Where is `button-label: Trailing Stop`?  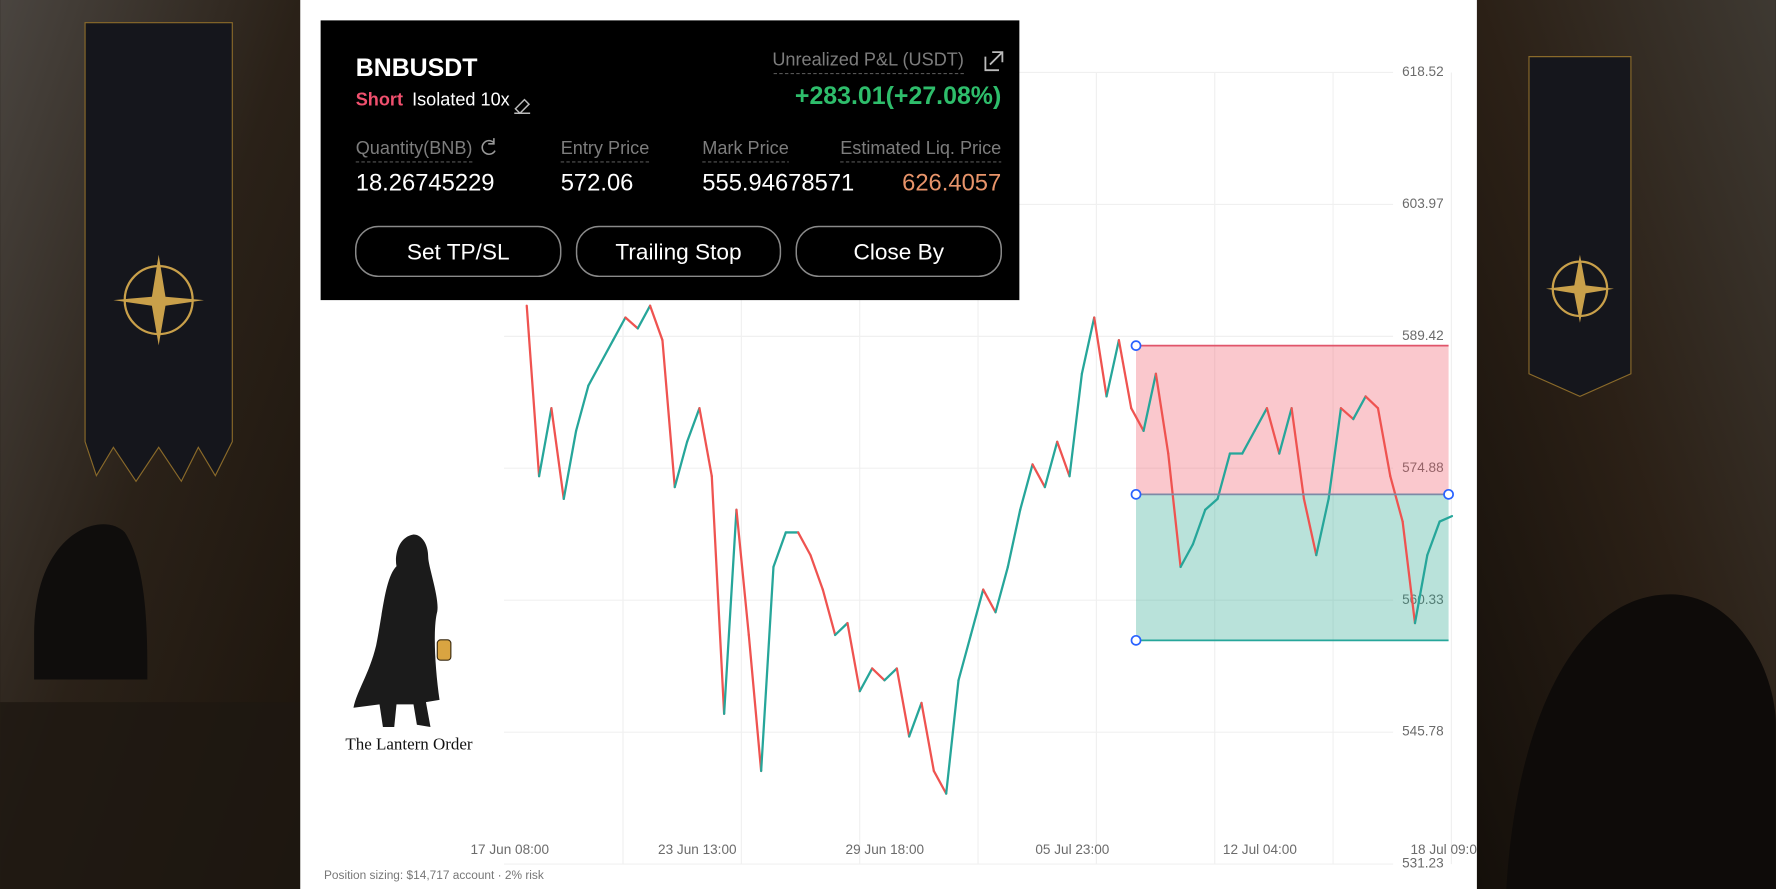
button-label: Trailing Stop is located at coordinates (678, 251).